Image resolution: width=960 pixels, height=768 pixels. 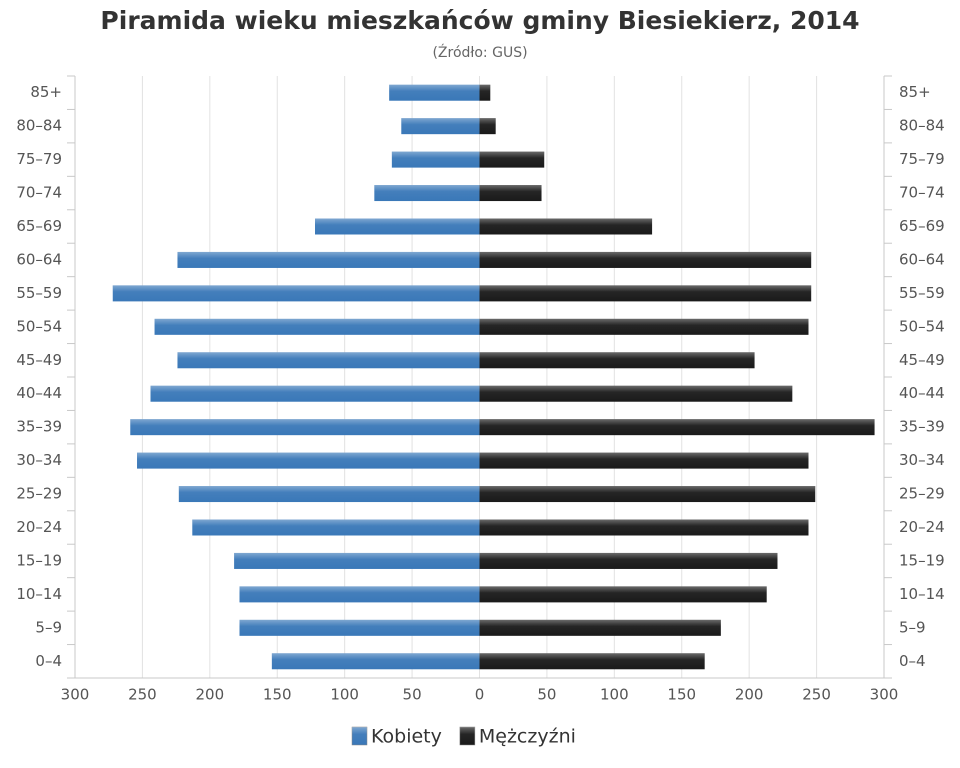 I want to click on legend-label: Kobiety, so click(x=406, y=737).